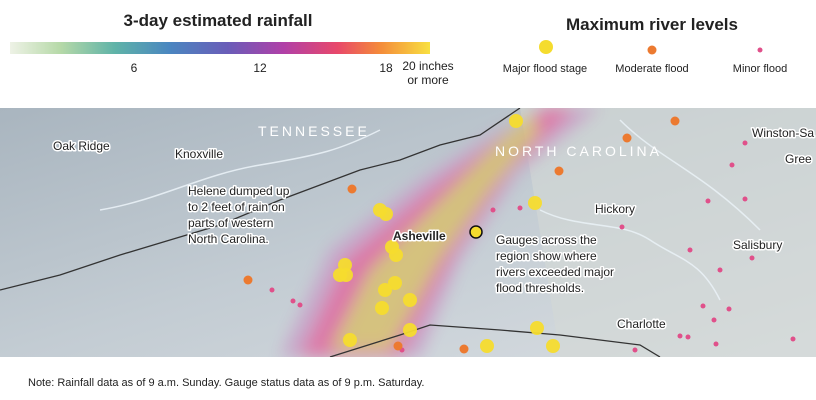  What do you see at coordinates (134, 68) in the screenshot?
I see `rainfall-tick-label: 6` at bounding box center [134, 68].